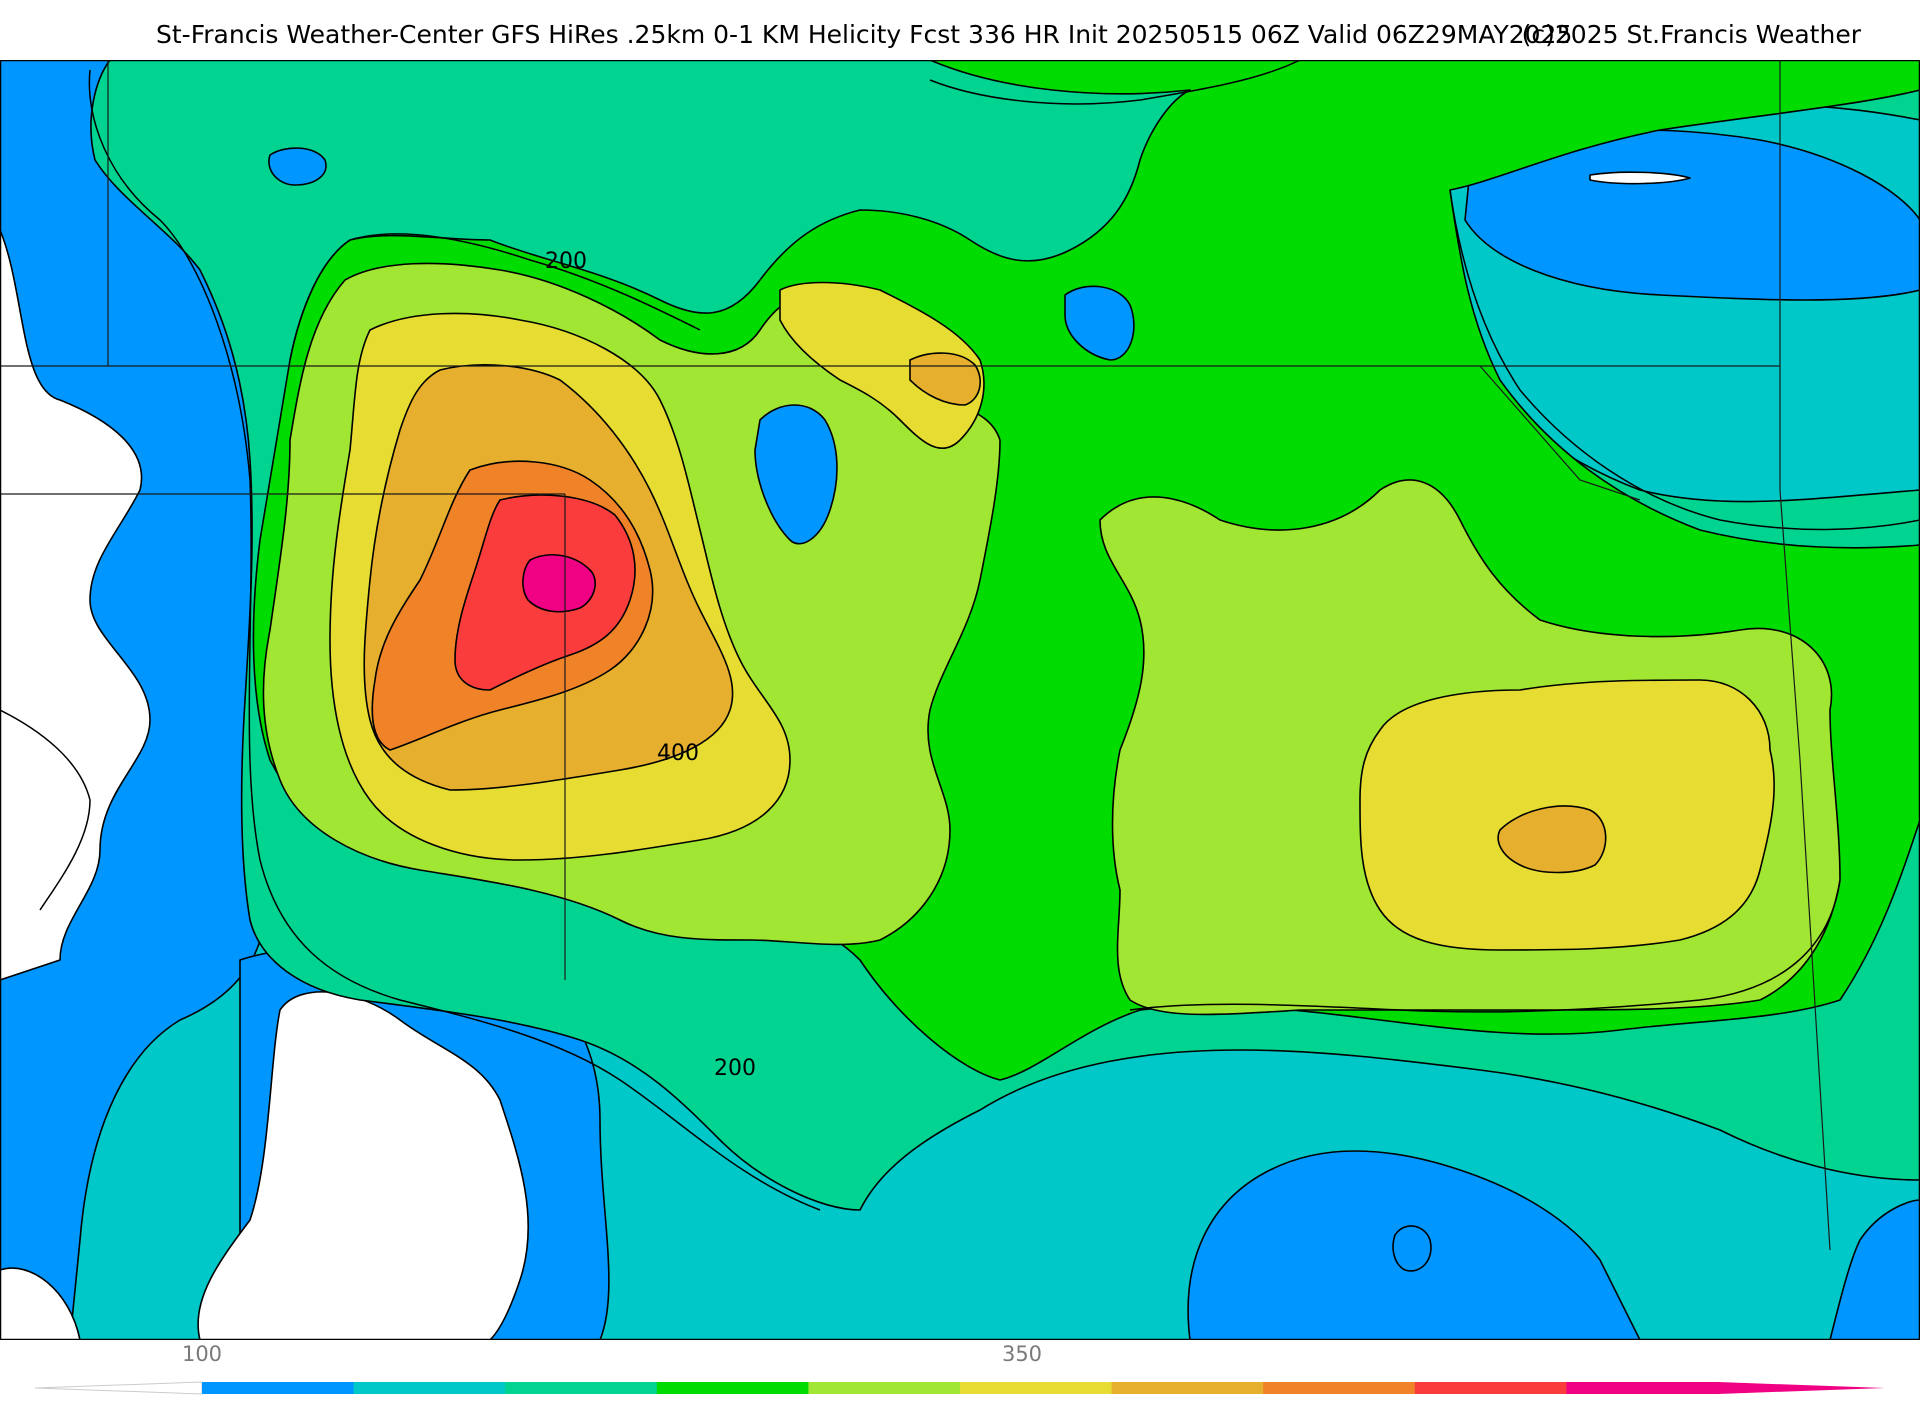 This screenshot has height=1408, width=1920. What do you see at coordinates (1022, 1354) in the screenshot?
I see `legend-tick-350: 350` at bounding box center [1022, 1354].